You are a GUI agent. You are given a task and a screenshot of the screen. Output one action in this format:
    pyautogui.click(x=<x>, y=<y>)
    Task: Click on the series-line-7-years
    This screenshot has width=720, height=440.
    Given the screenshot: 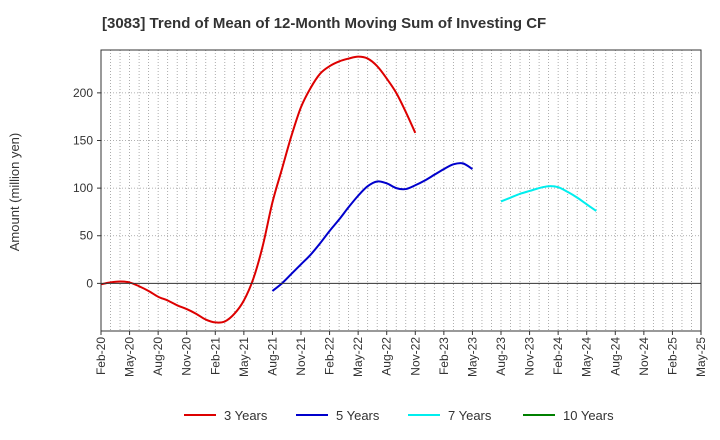 What is the action you would take?
    pyautogui.click(x=548, y=198)
    